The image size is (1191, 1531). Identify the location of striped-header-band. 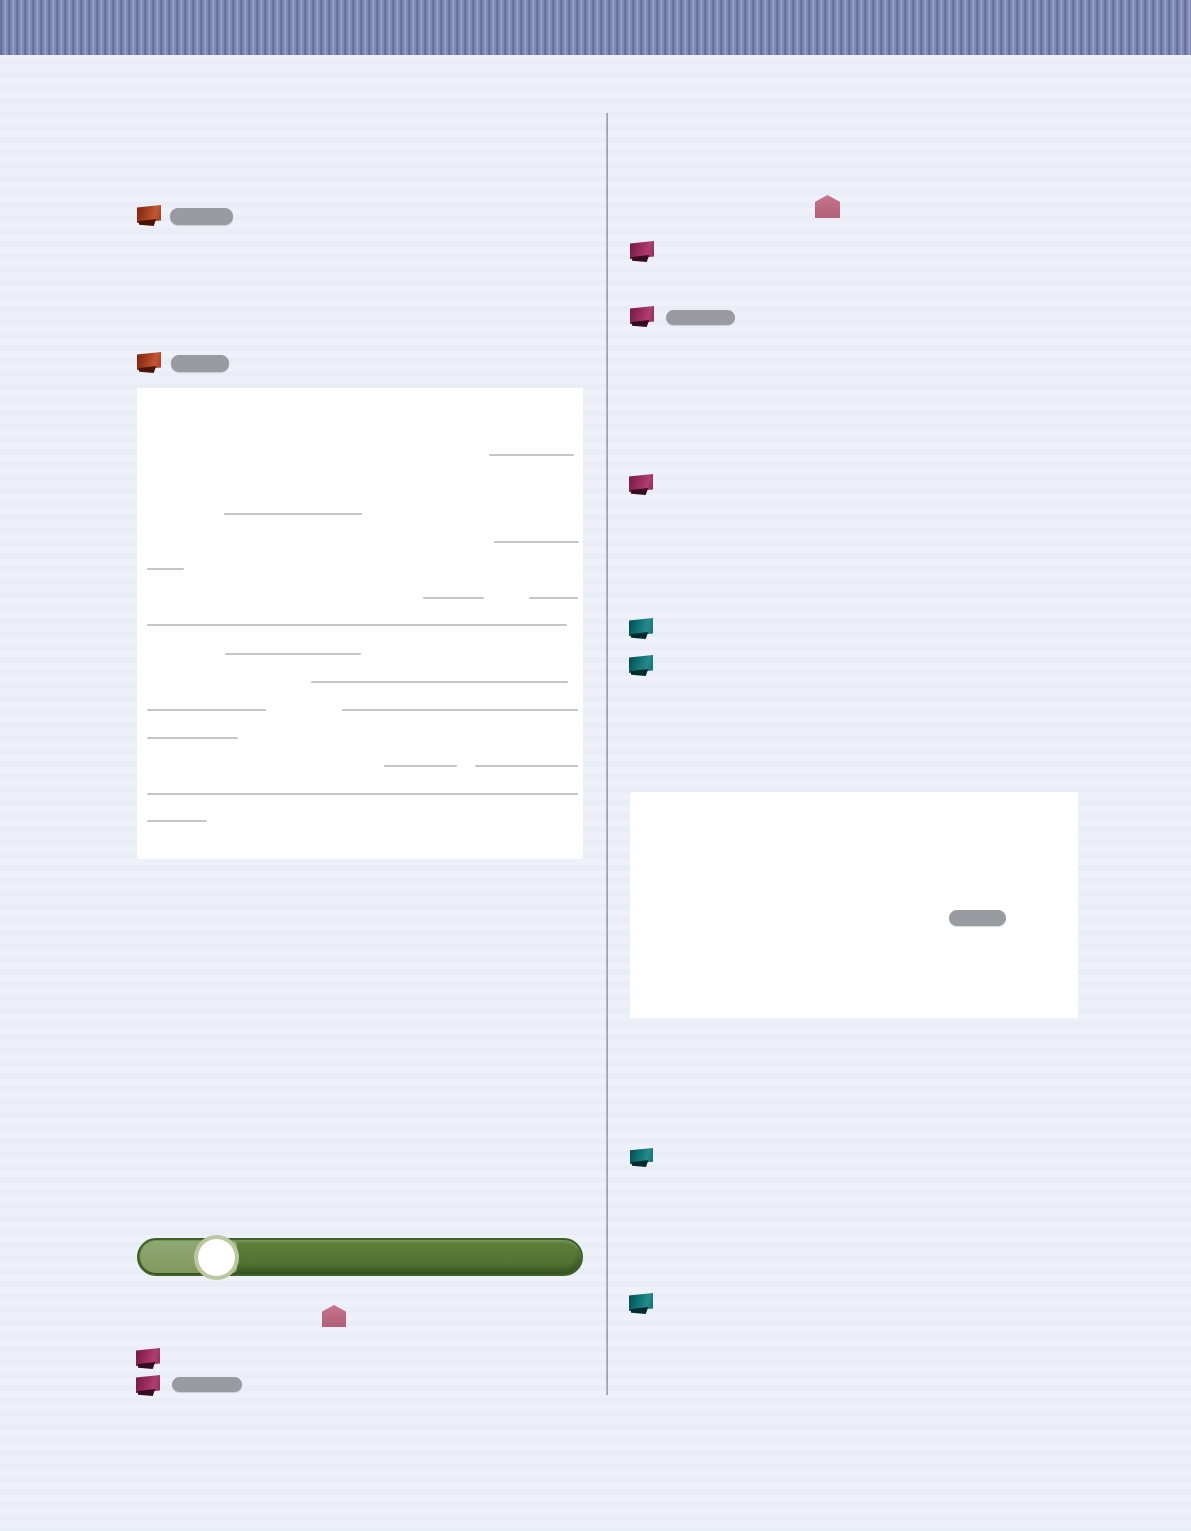
(595, 27).